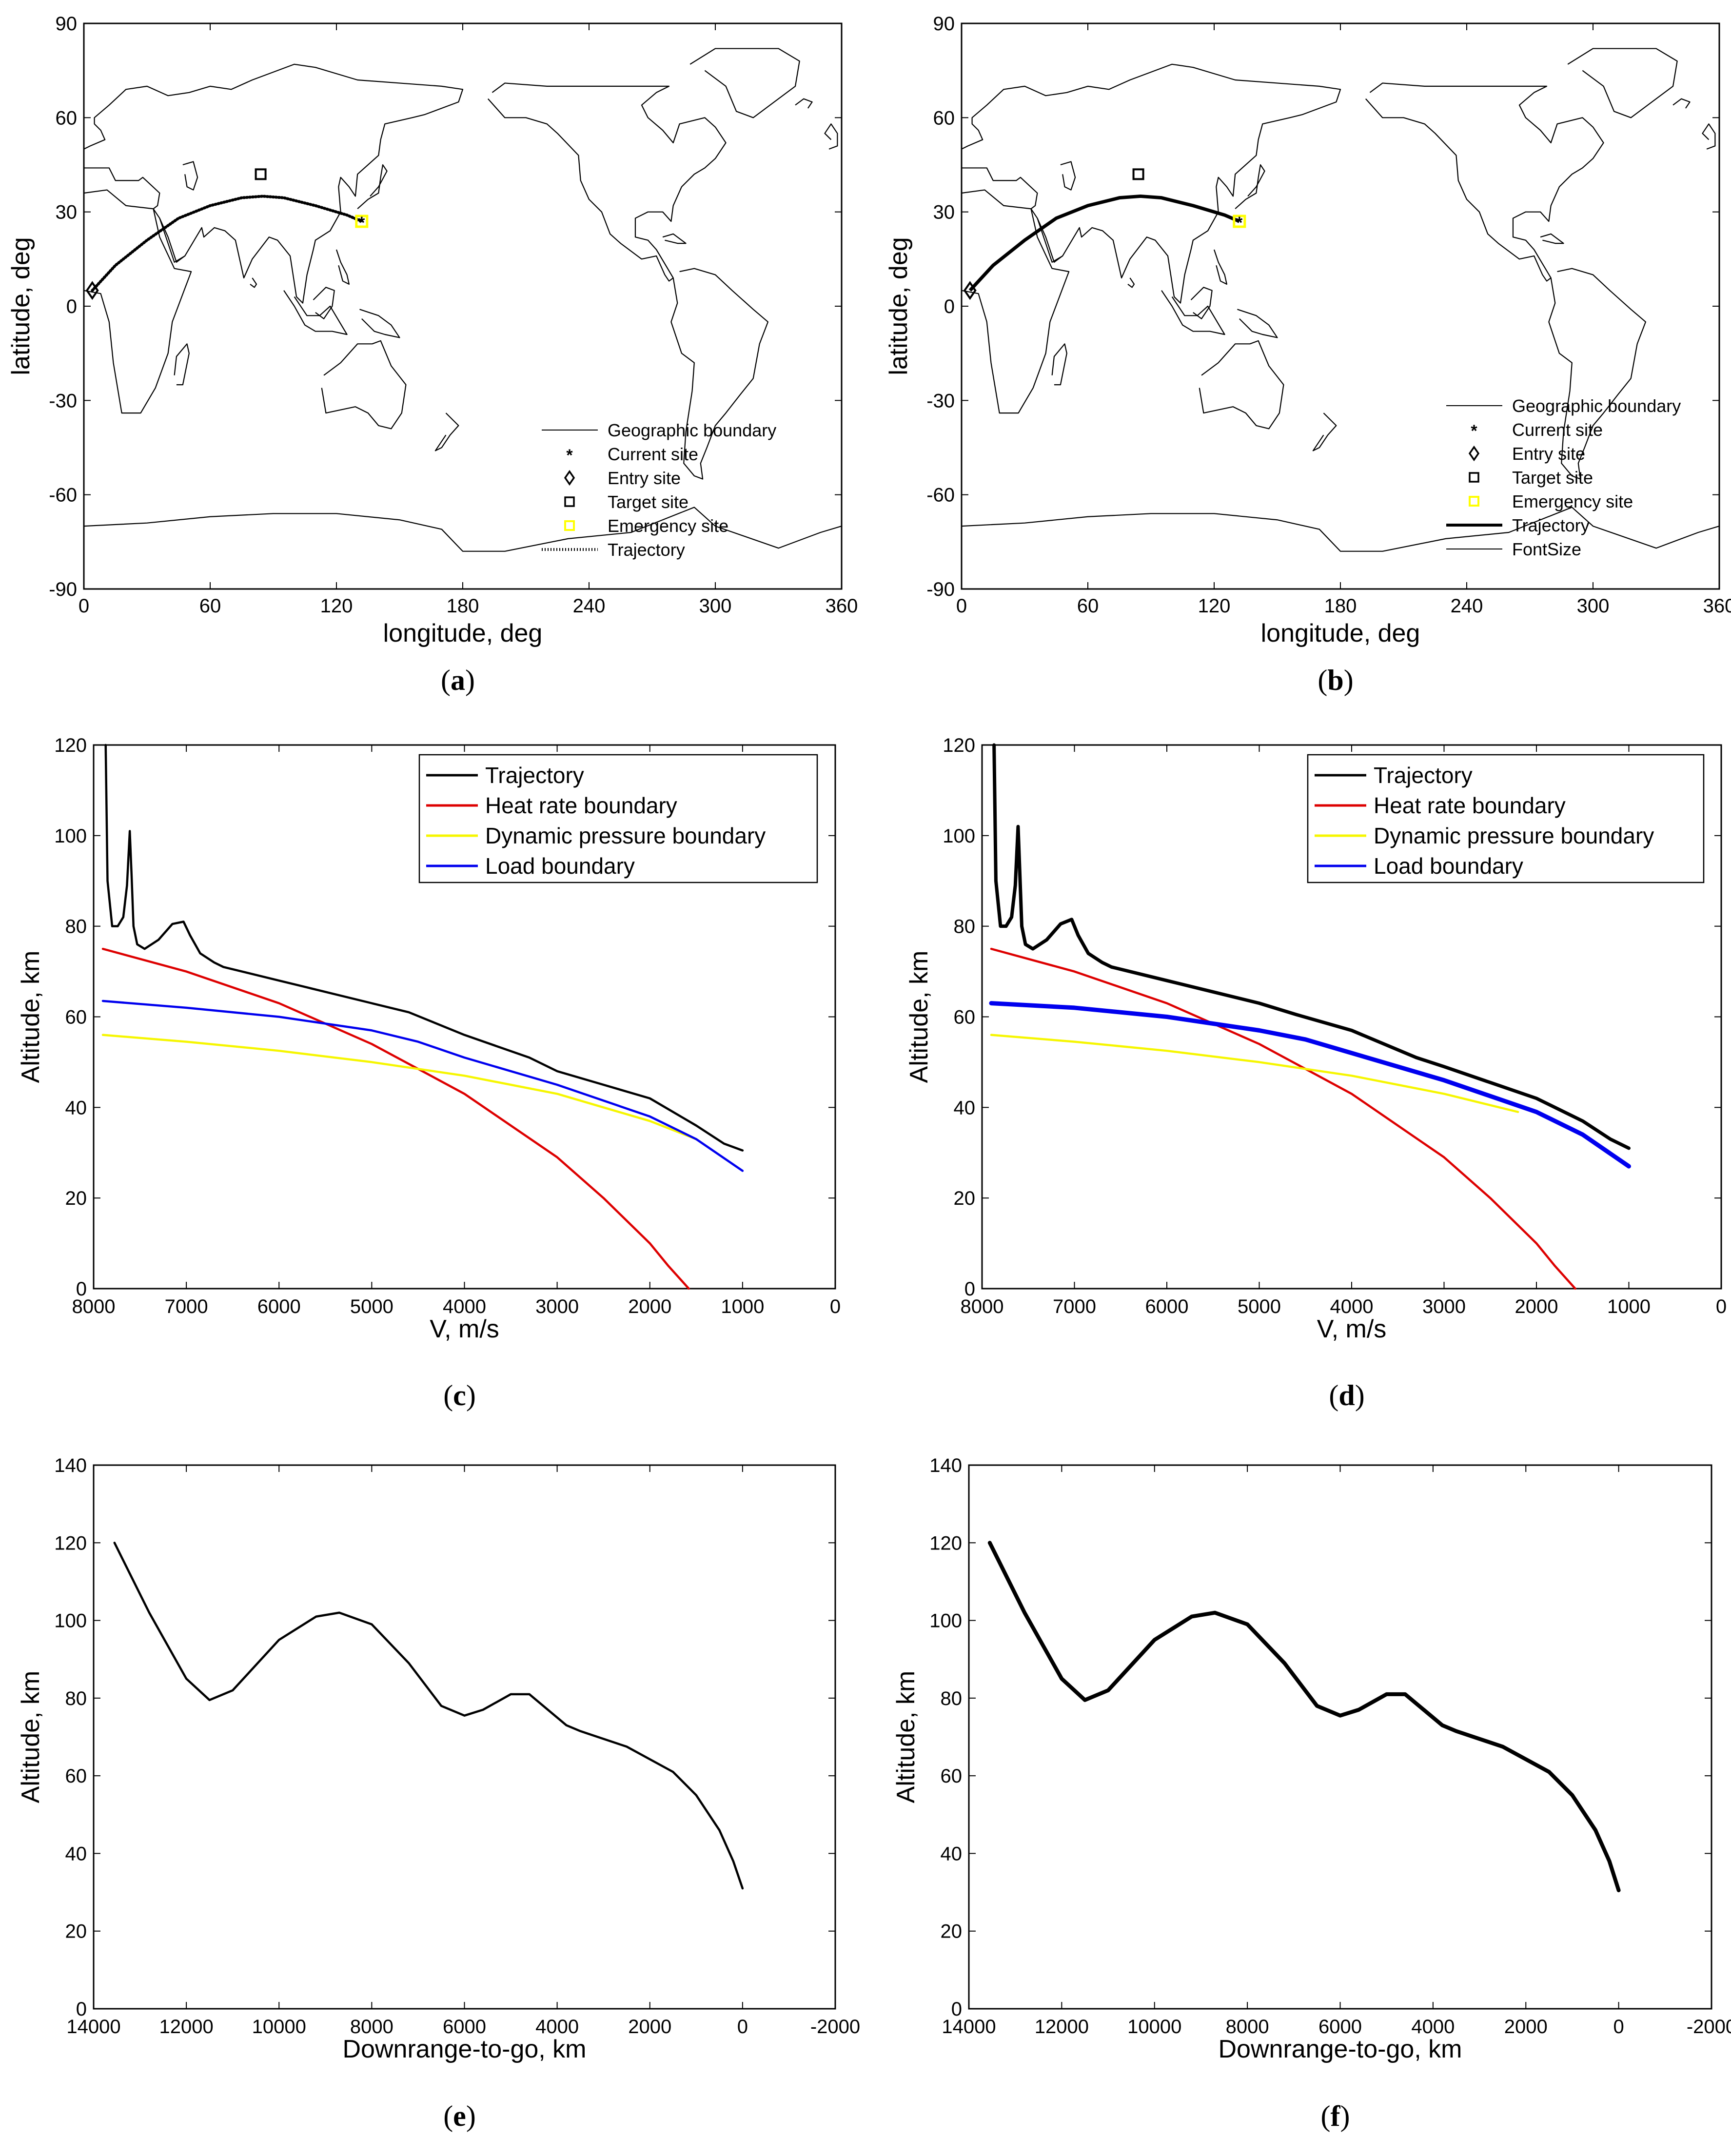  Describe the element at coordinates (261, 174) in the screenshot. I see `target-site-marker` at that location.